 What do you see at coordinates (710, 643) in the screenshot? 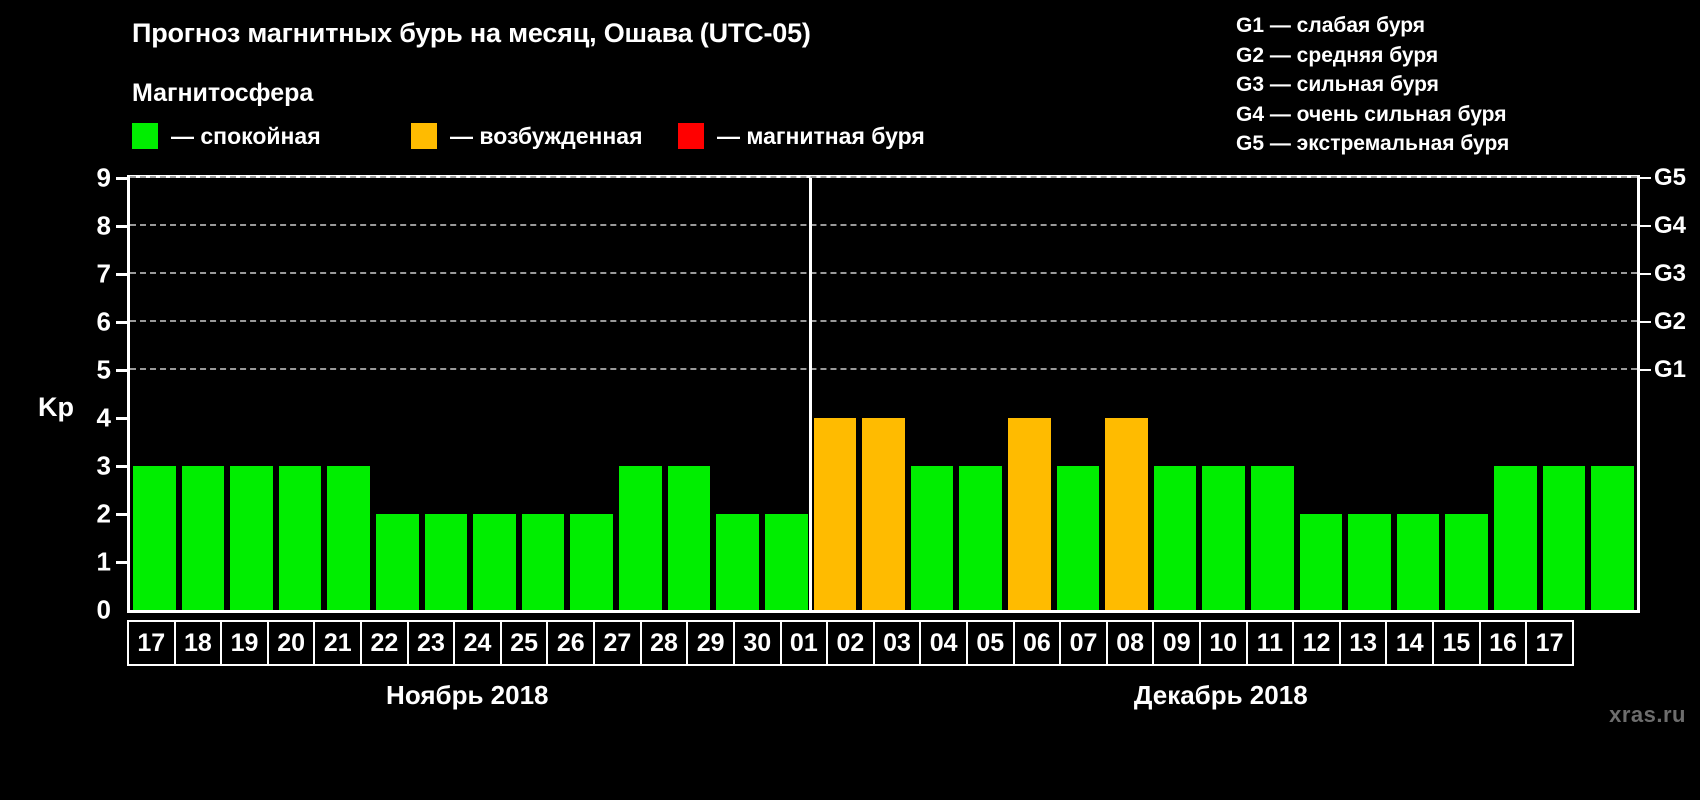
I see `date-label-cell: 29` at bounding box center [710, 643].